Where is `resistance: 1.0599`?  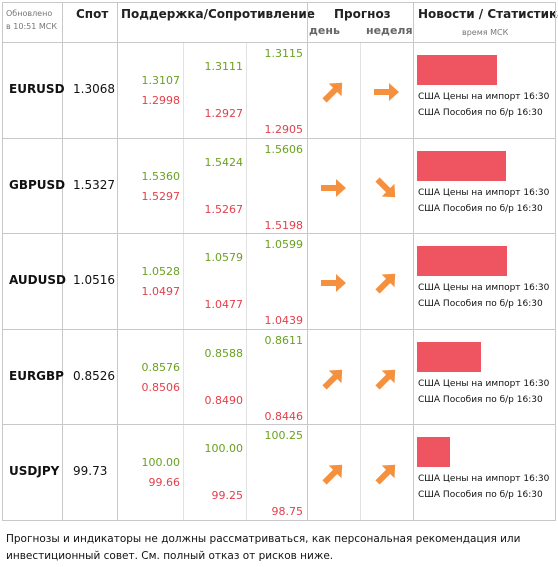
resistance: 1.0599 is located at coordinates (284, 245).